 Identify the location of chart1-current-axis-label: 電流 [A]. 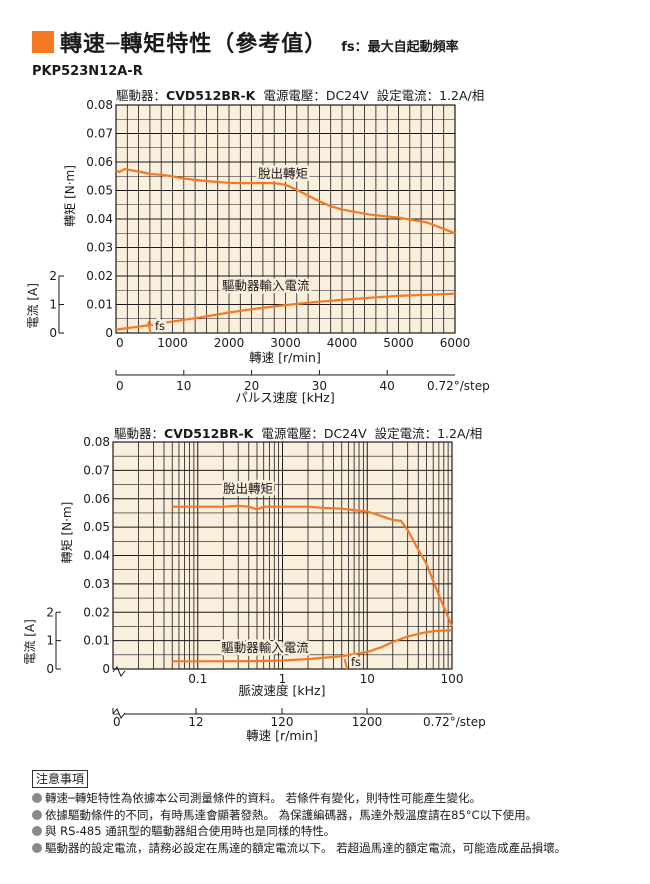
(33, 305).